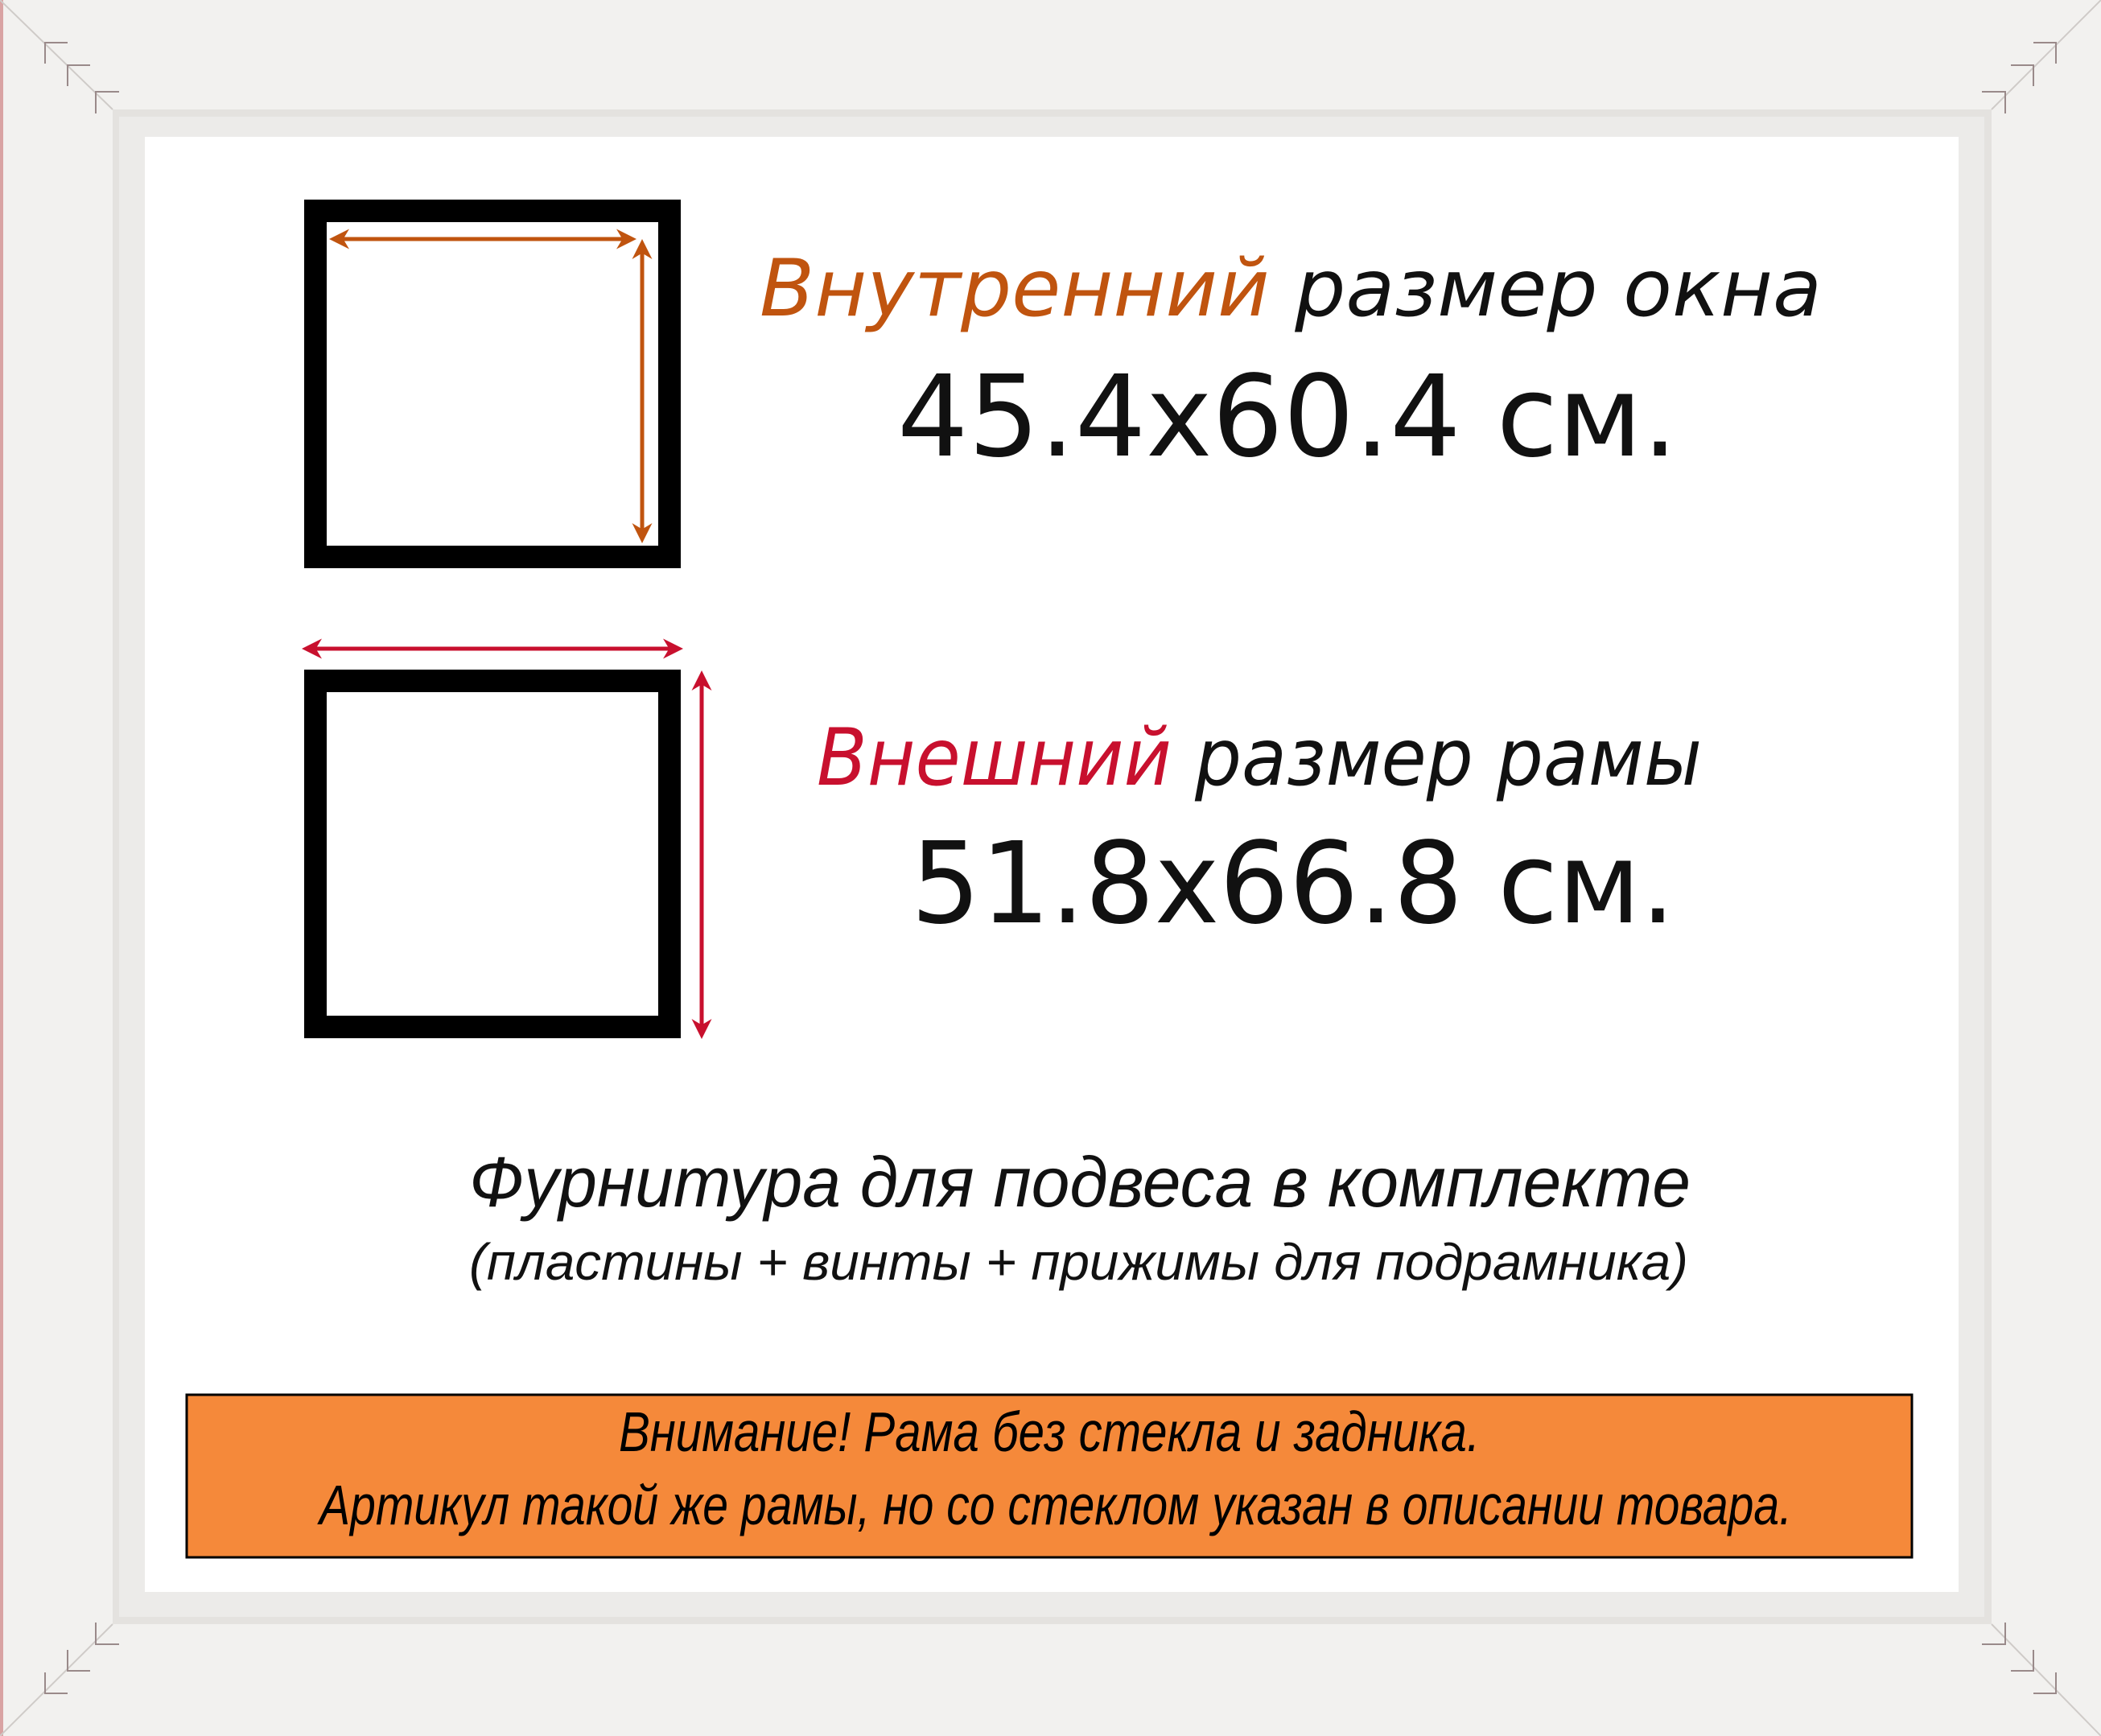 The height and width of the screenshot is (1736, 2101). What do you see at coordinates (1448, 758) in the screenshot?
I see `outer-label-rest: размер рамы` at bounding box center [1448, 758].